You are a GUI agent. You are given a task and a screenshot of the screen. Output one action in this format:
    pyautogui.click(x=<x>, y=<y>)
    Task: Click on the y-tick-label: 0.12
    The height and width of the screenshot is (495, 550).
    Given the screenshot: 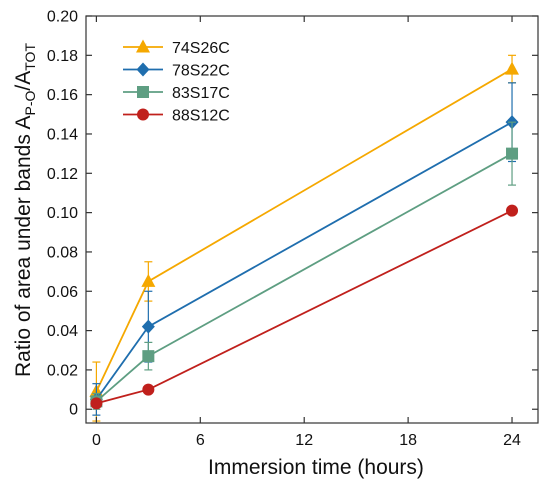 What is the action you would take?
    pyautogui.click(x=62, y=174)
    